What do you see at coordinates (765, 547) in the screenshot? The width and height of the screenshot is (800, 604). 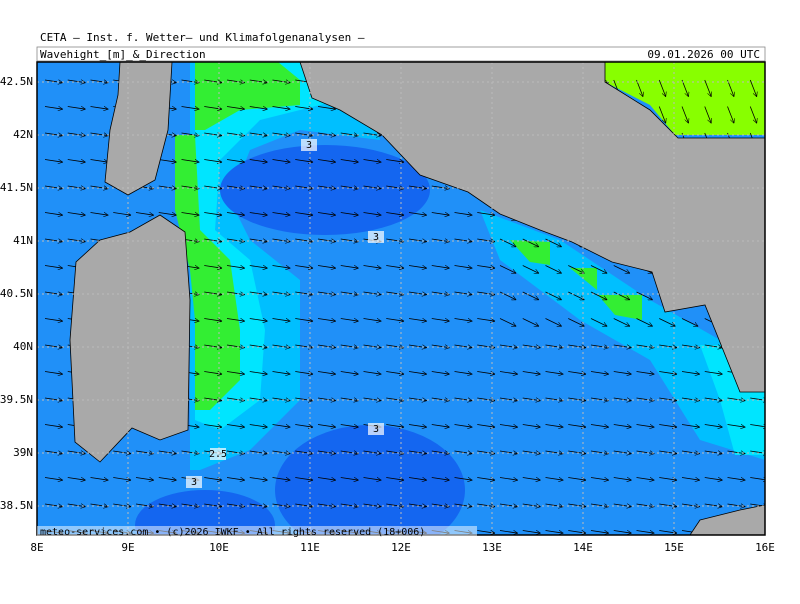 I see `lon-label: 16E` at bounding box center [765, 547].